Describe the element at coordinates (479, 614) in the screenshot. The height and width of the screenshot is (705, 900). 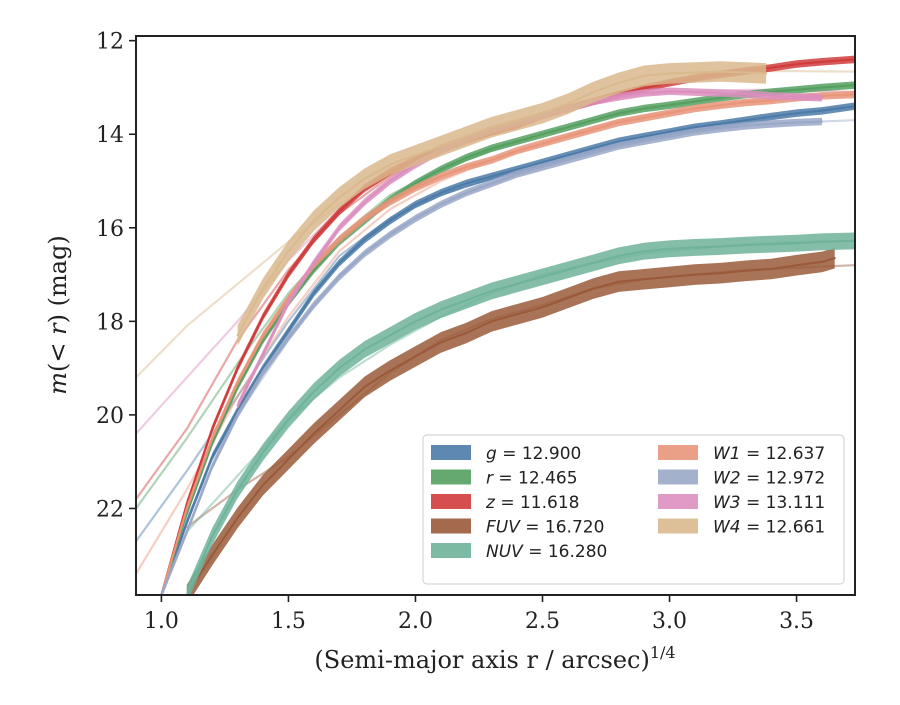
I see `x-axis: 1.0 1.5 2.0 2.5 3.0 3.5` at that location.